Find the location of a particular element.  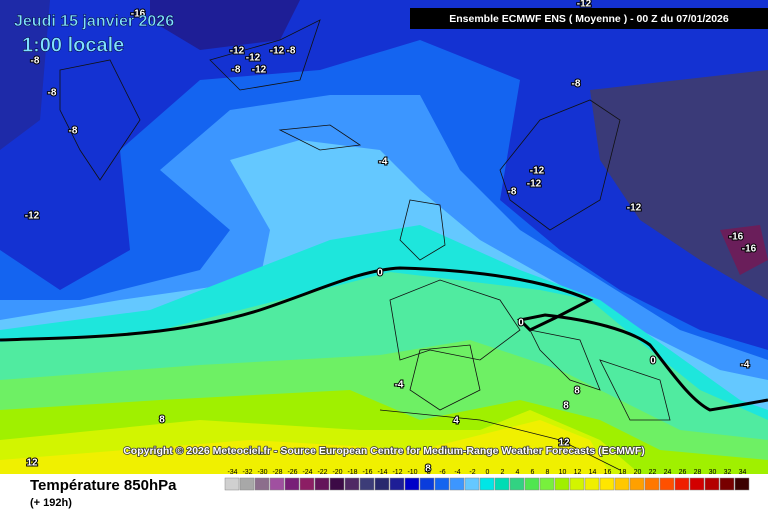

header-box is located at coordinates (589, 18).